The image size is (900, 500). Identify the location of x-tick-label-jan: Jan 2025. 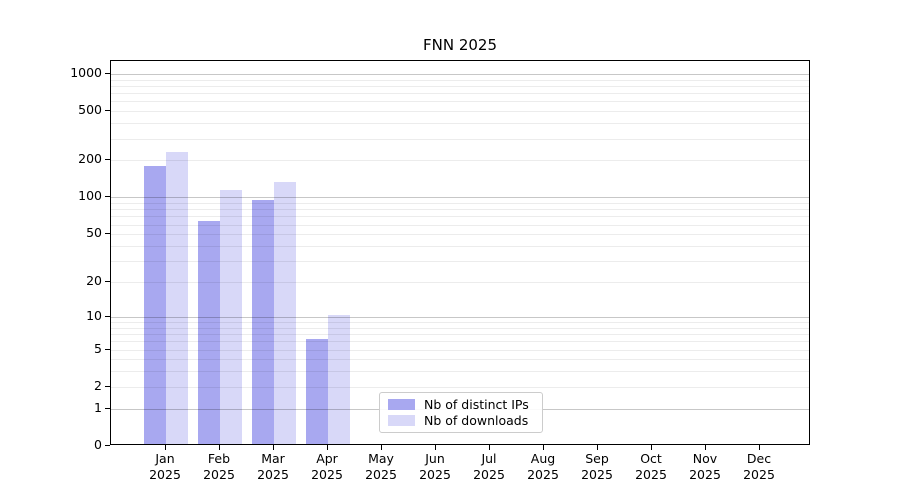
(165, 466).